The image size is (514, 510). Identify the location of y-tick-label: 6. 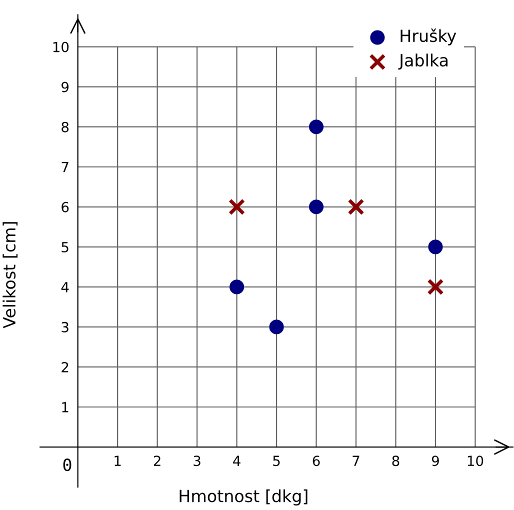
(65, 207).